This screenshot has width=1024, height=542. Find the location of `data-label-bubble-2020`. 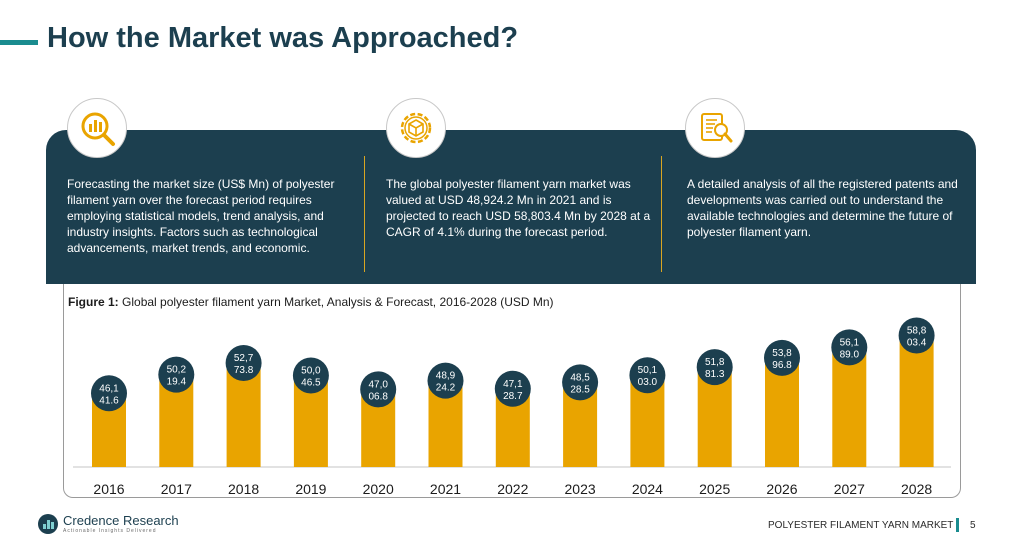

data-label-bubble-2020 is located at coordinates (378, 389).